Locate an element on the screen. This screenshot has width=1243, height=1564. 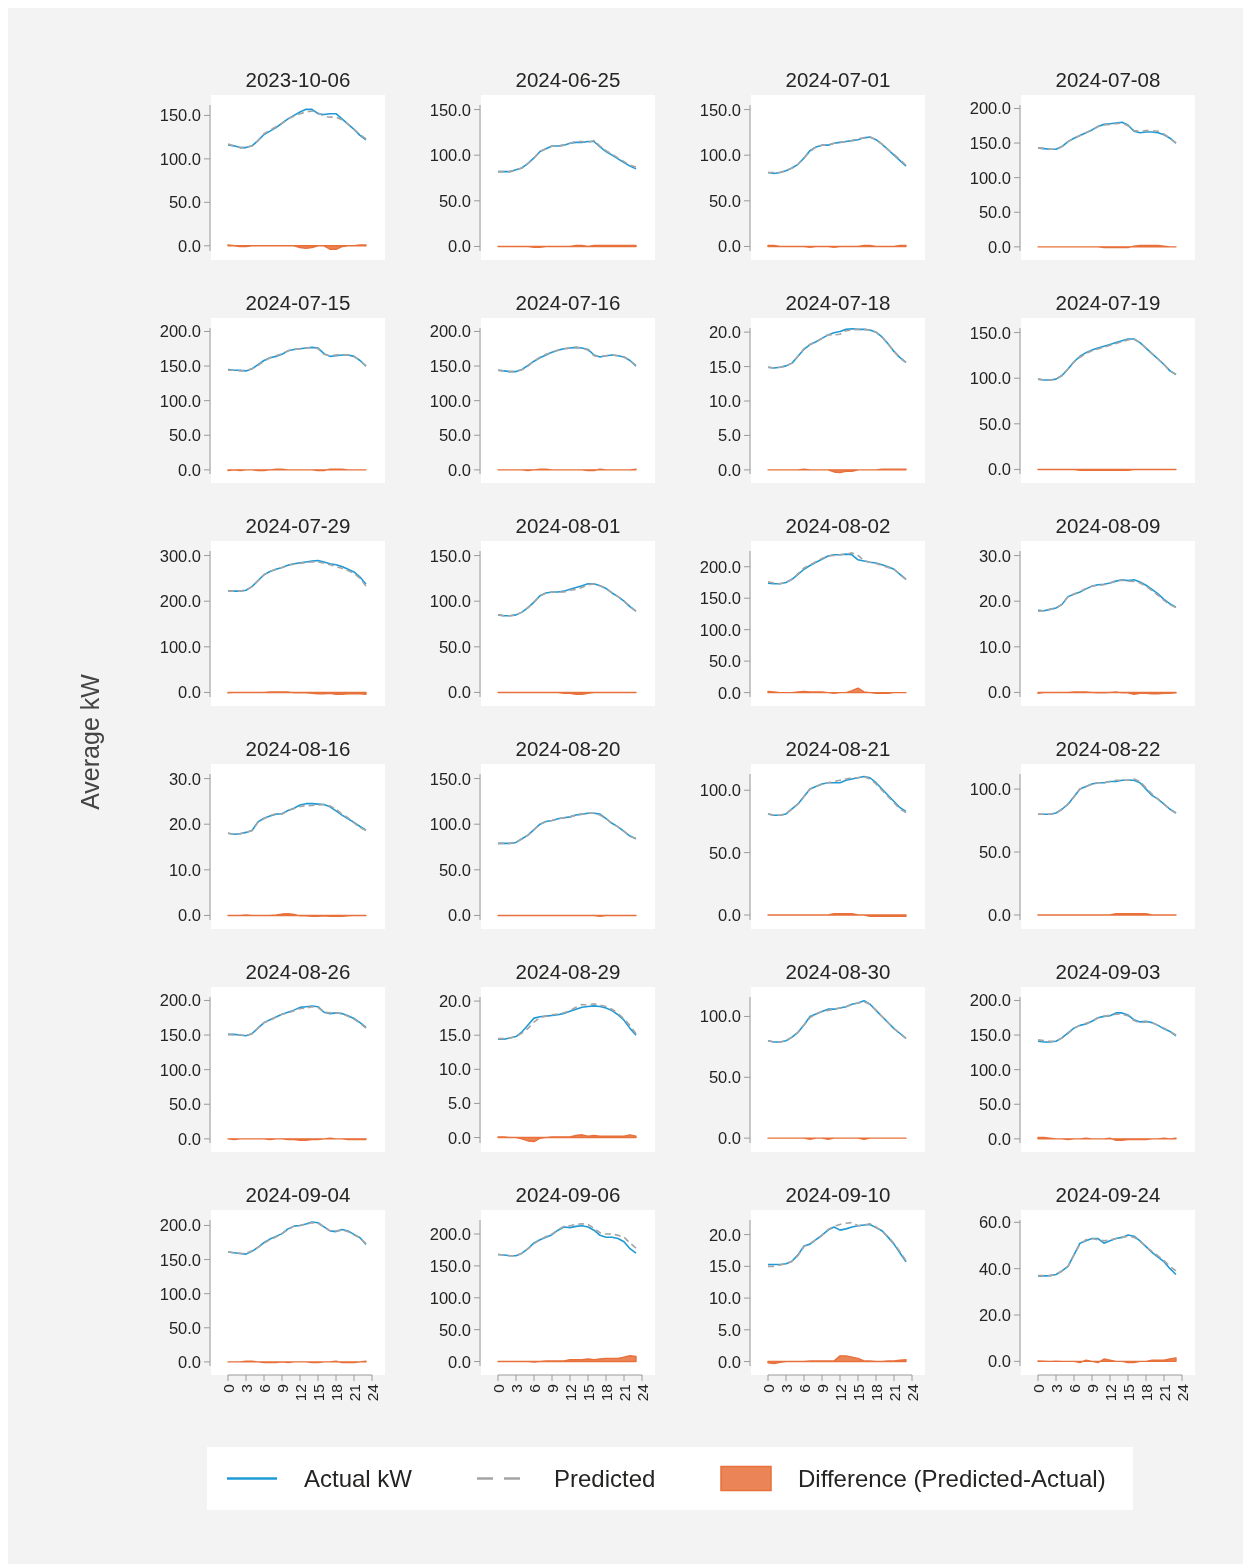
y-axis-title: Average kW is located at coordinates (90, 741).